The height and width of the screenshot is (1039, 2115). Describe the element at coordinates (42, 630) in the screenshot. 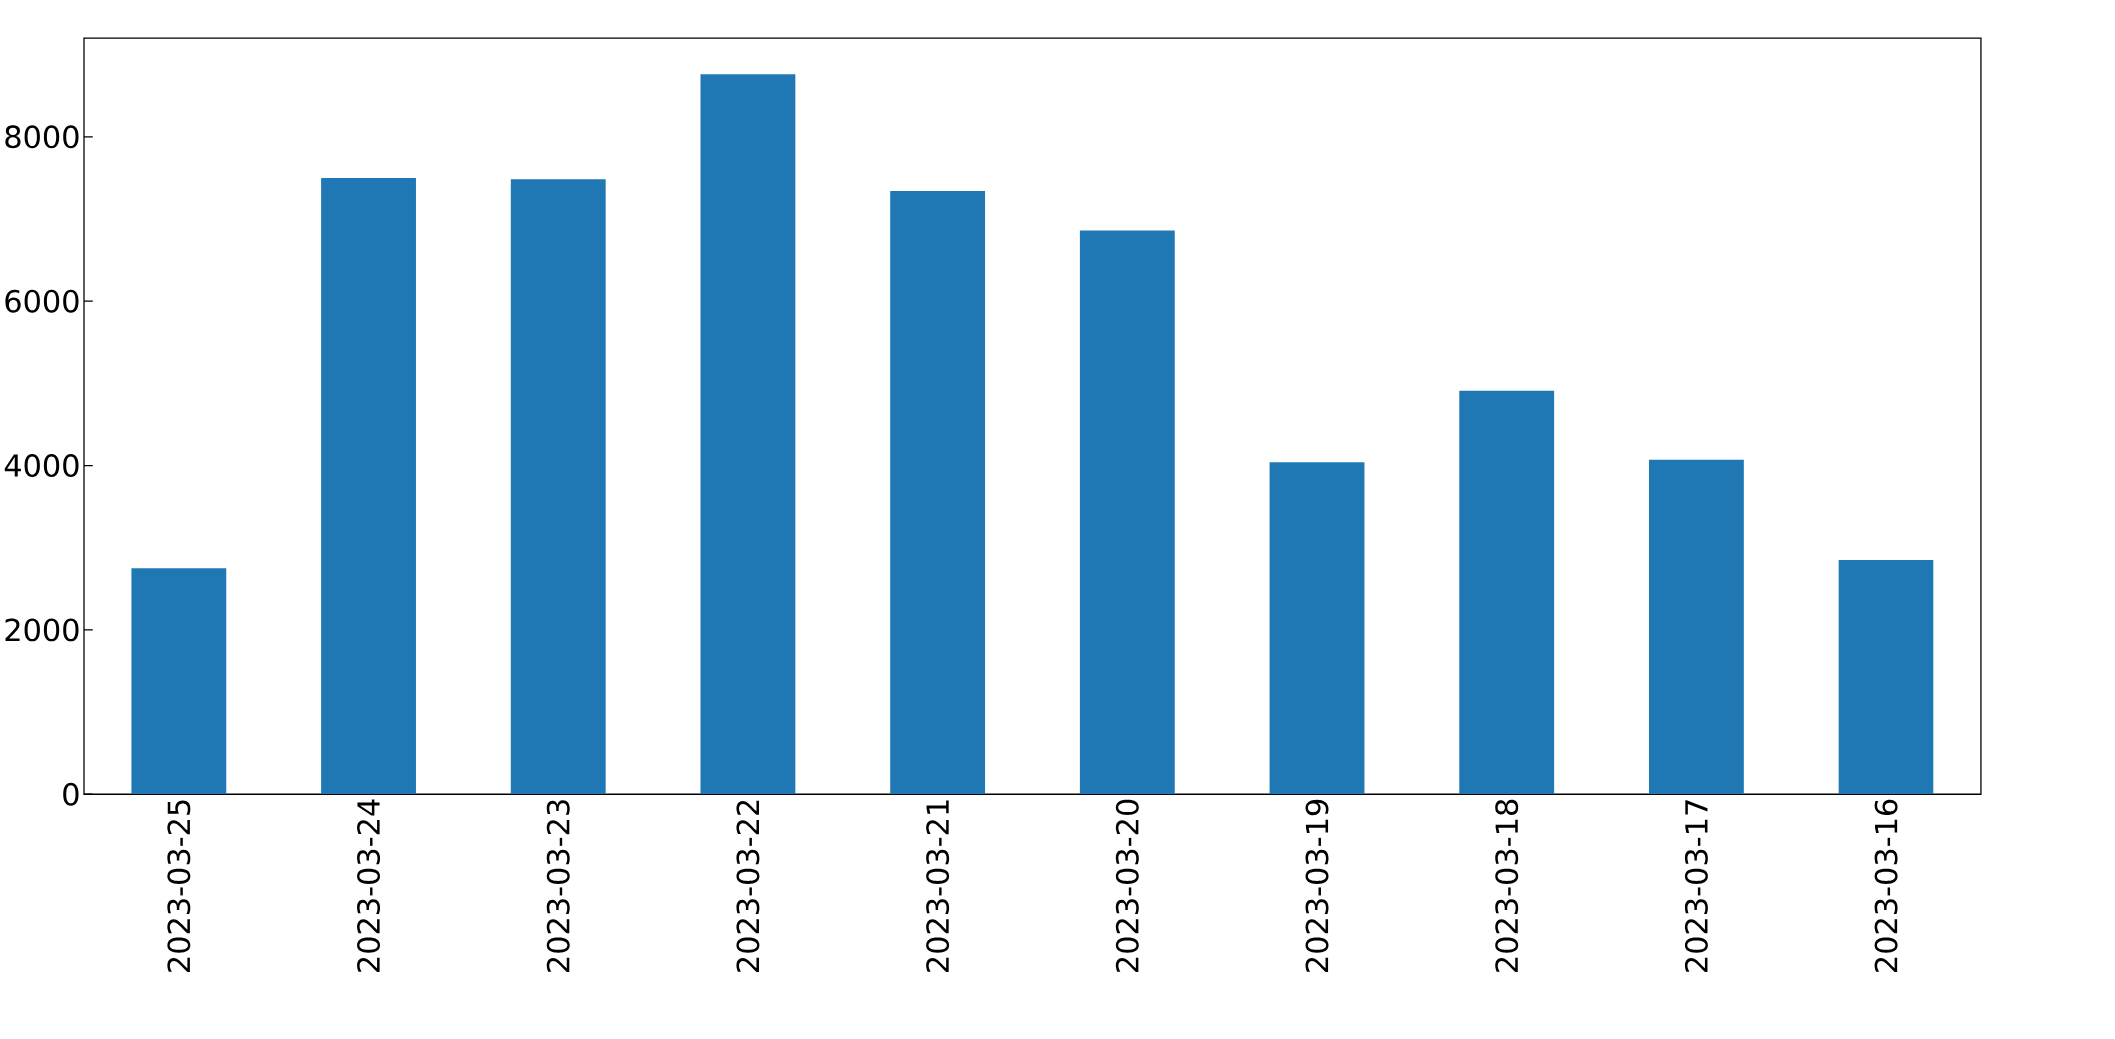

I see `y-tick-label: 2000` at that location.